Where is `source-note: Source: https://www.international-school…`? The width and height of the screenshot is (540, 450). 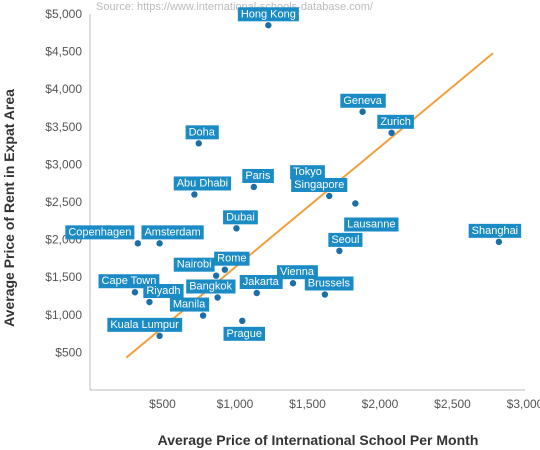 source-note: Source: https://www.international-school… is located at coordinates (235, 7).